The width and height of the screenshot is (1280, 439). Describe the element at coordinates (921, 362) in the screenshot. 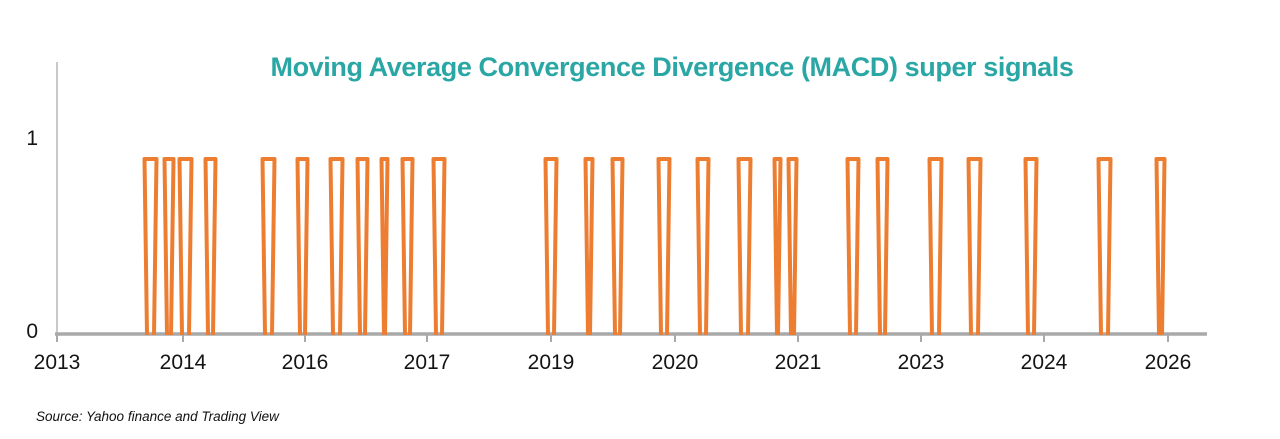

I see `x-axis-label-2023: 2023` at that location.